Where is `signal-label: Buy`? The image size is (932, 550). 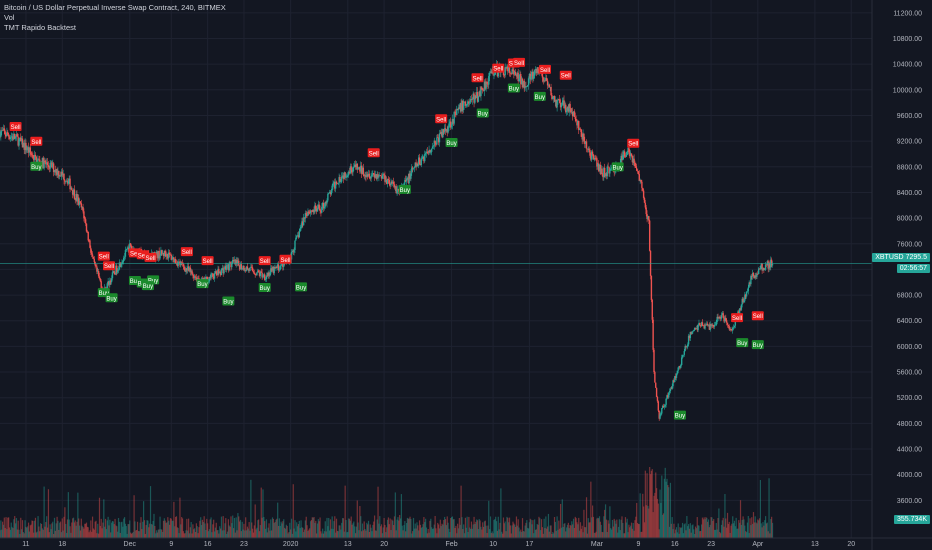
signal-label: Buy is located at coordinates (36, 168).